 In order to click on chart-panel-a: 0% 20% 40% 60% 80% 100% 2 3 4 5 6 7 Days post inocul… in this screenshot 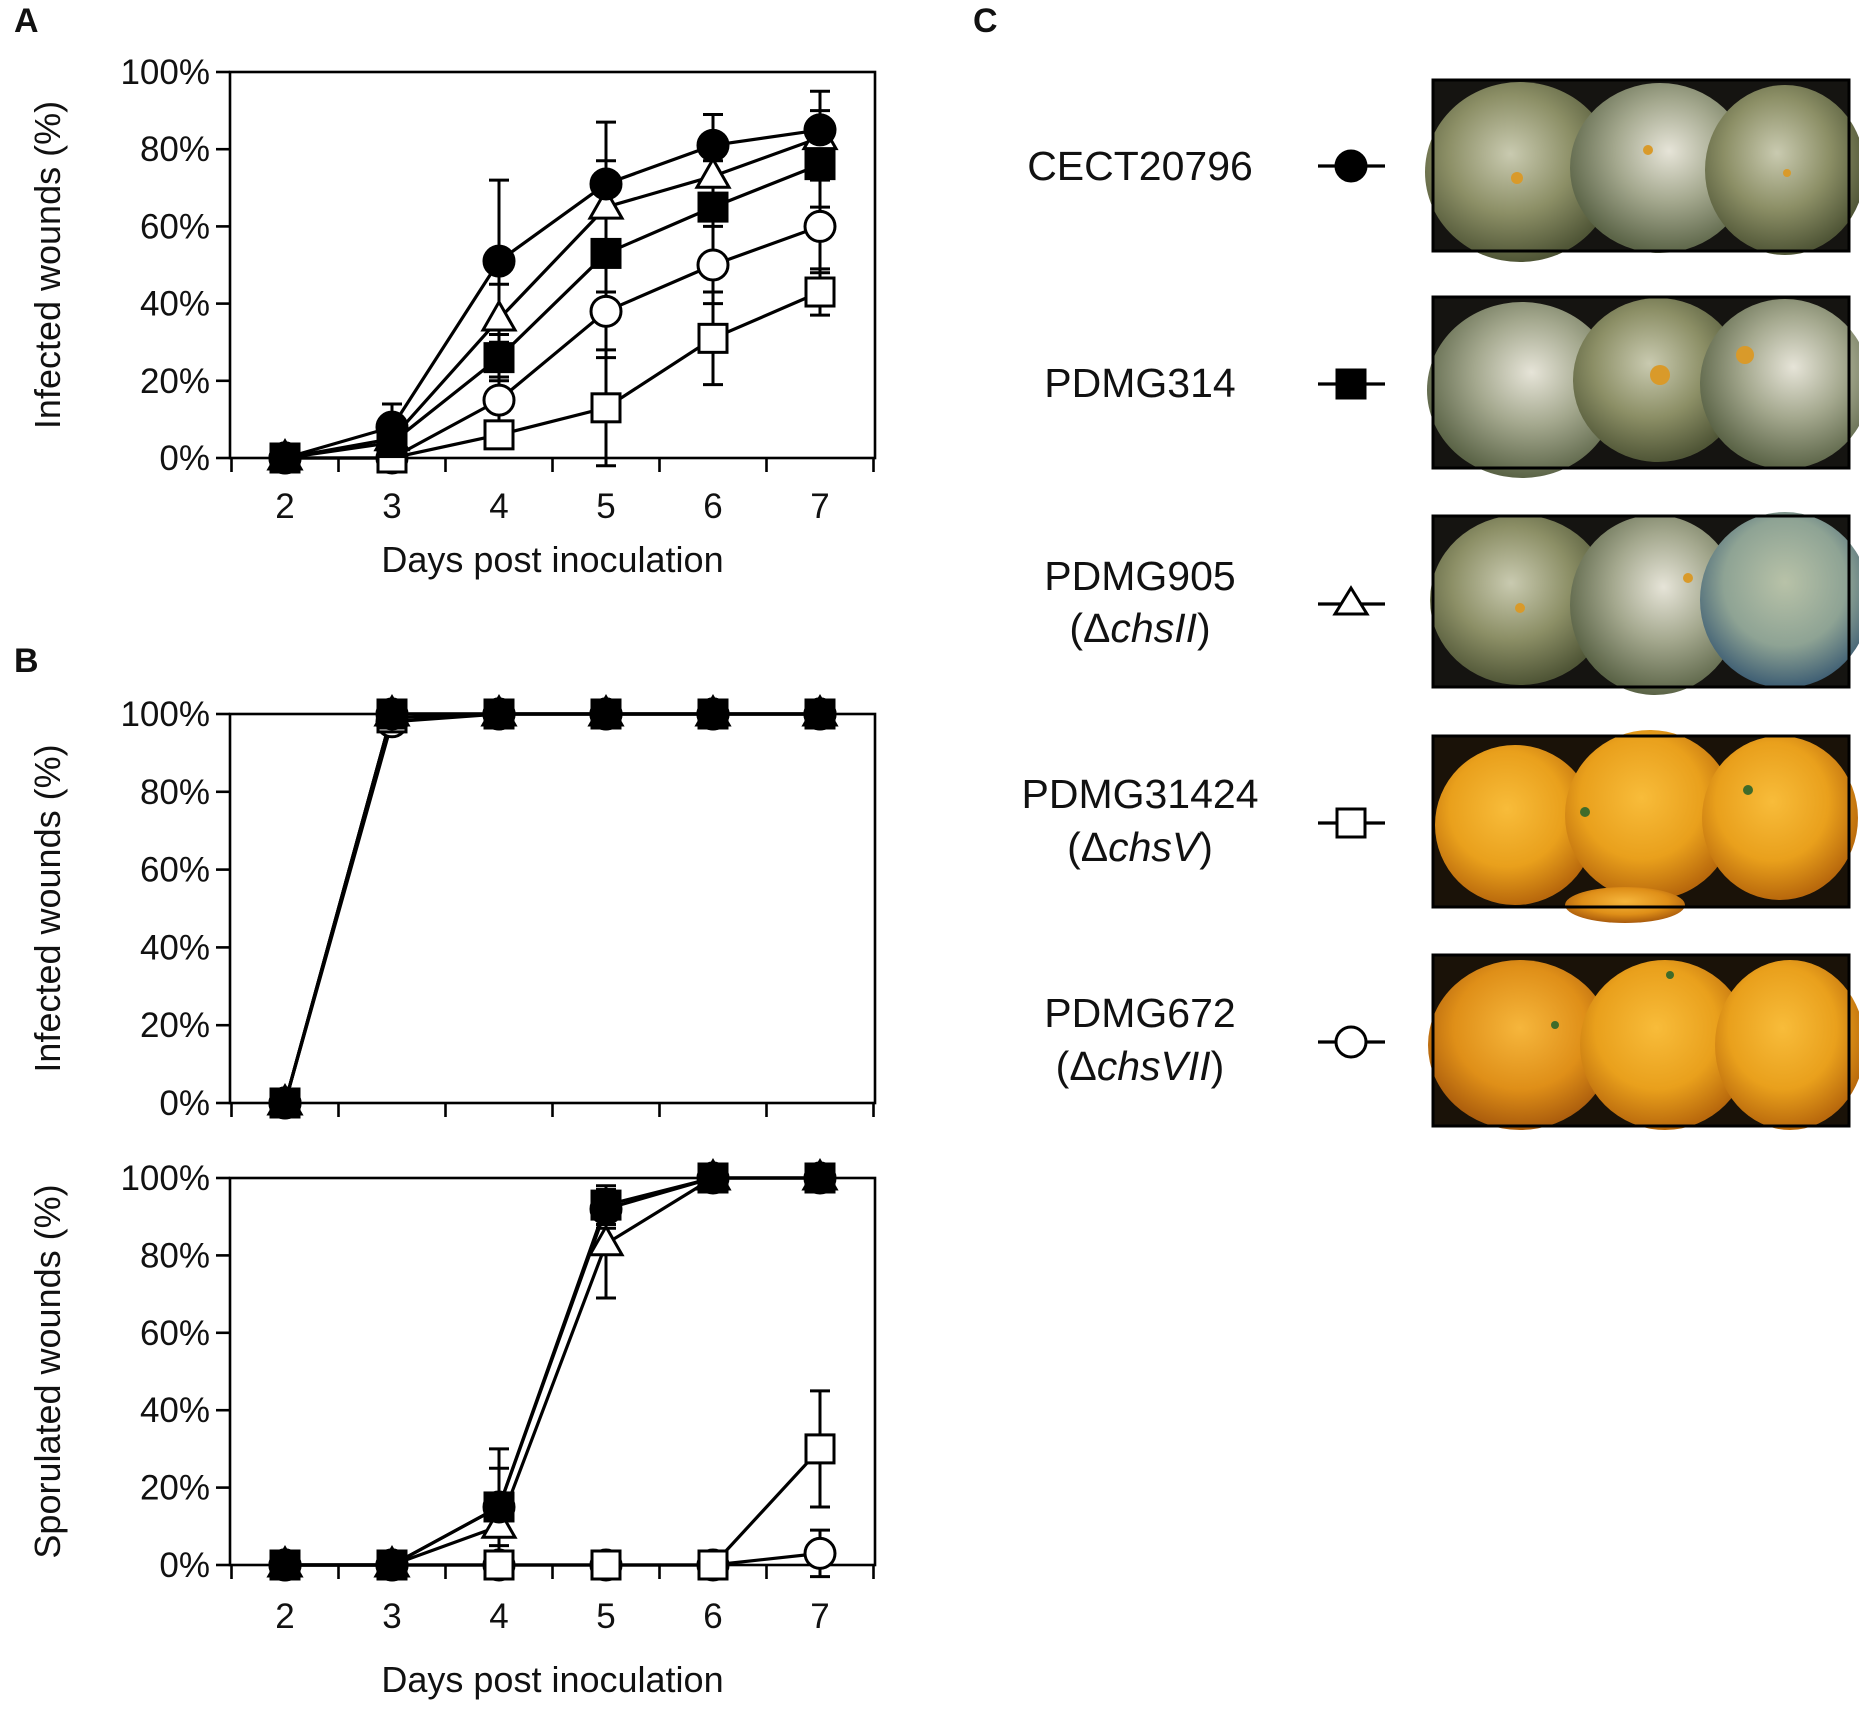, I will do `click(452, 316)`.